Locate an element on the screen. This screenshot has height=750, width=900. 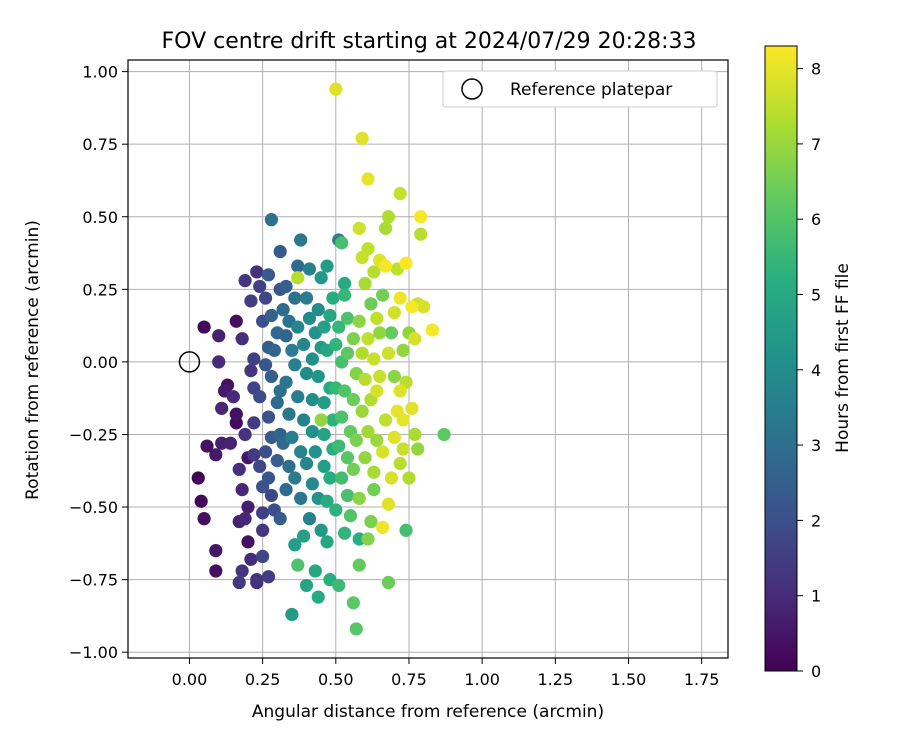
y-axis-ticks: 1.00 0.75 0.50 0.25 0.00 −0.25 −0.50 −0.75 −1.00 is located at coordinates (98, 362).